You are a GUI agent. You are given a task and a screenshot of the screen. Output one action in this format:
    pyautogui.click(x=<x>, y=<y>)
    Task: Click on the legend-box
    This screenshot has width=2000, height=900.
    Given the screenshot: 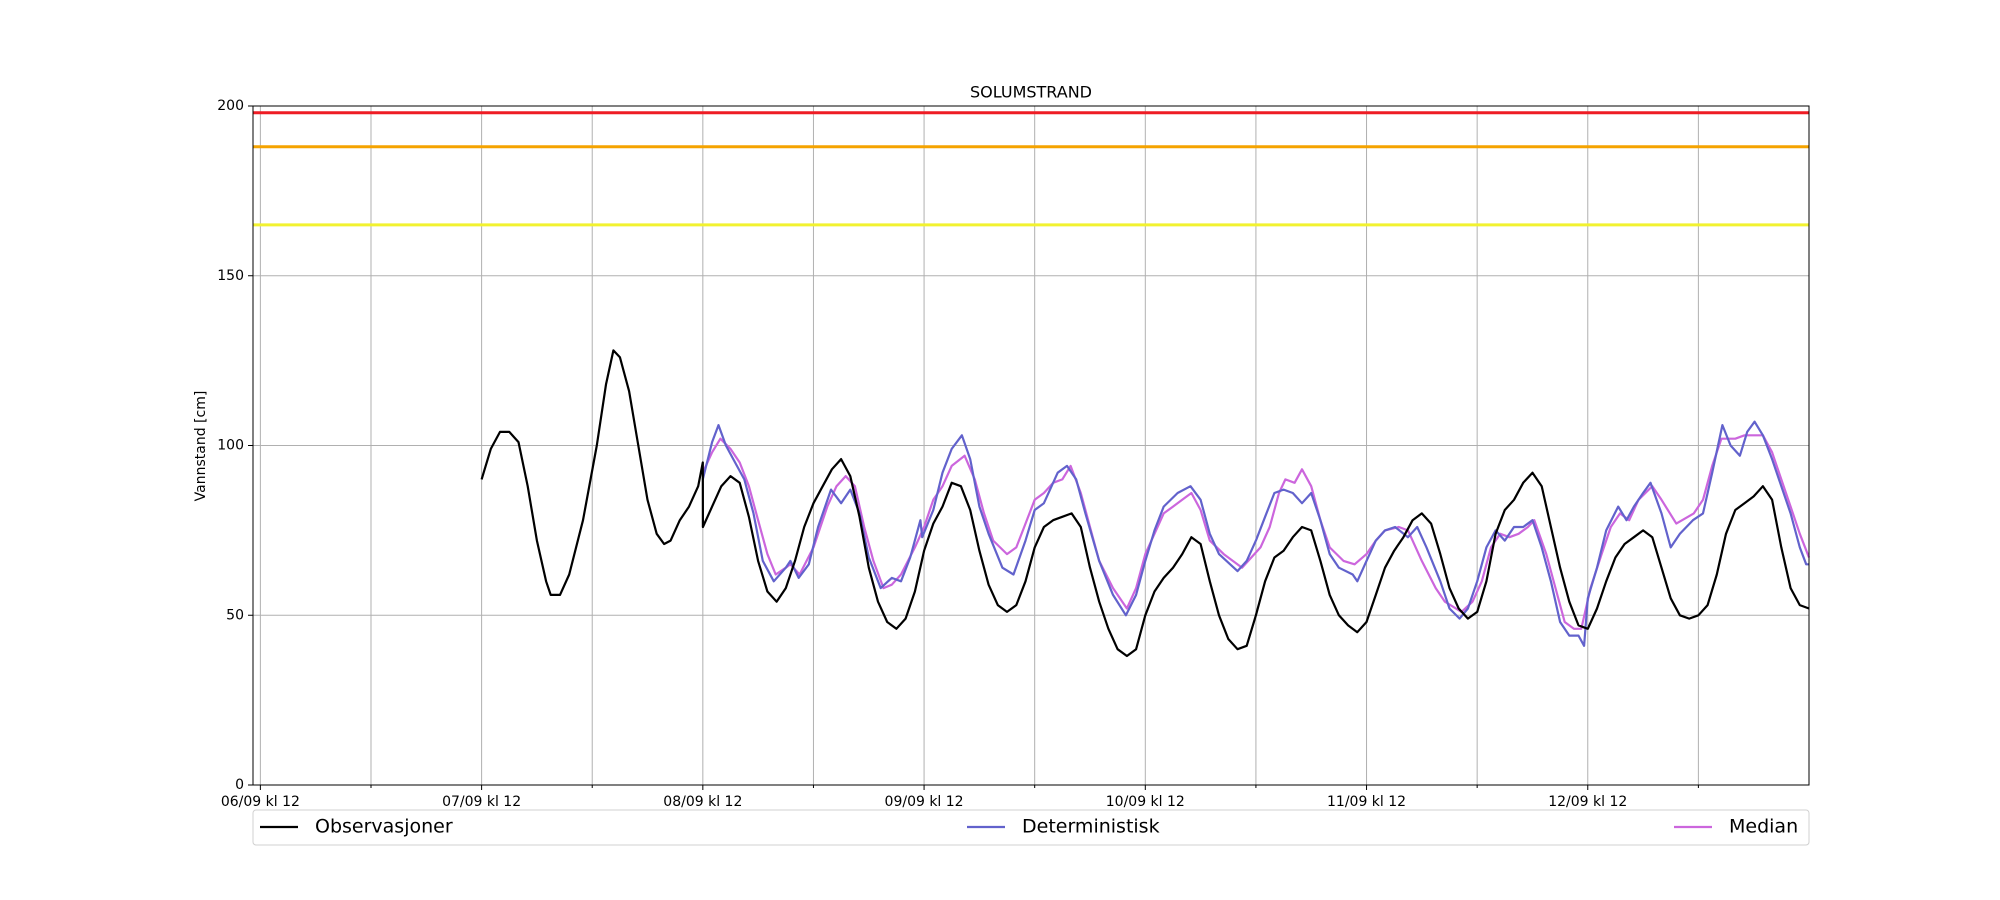 What is the action you would take?
    pyautogui.click(x=1031, y=827)
    